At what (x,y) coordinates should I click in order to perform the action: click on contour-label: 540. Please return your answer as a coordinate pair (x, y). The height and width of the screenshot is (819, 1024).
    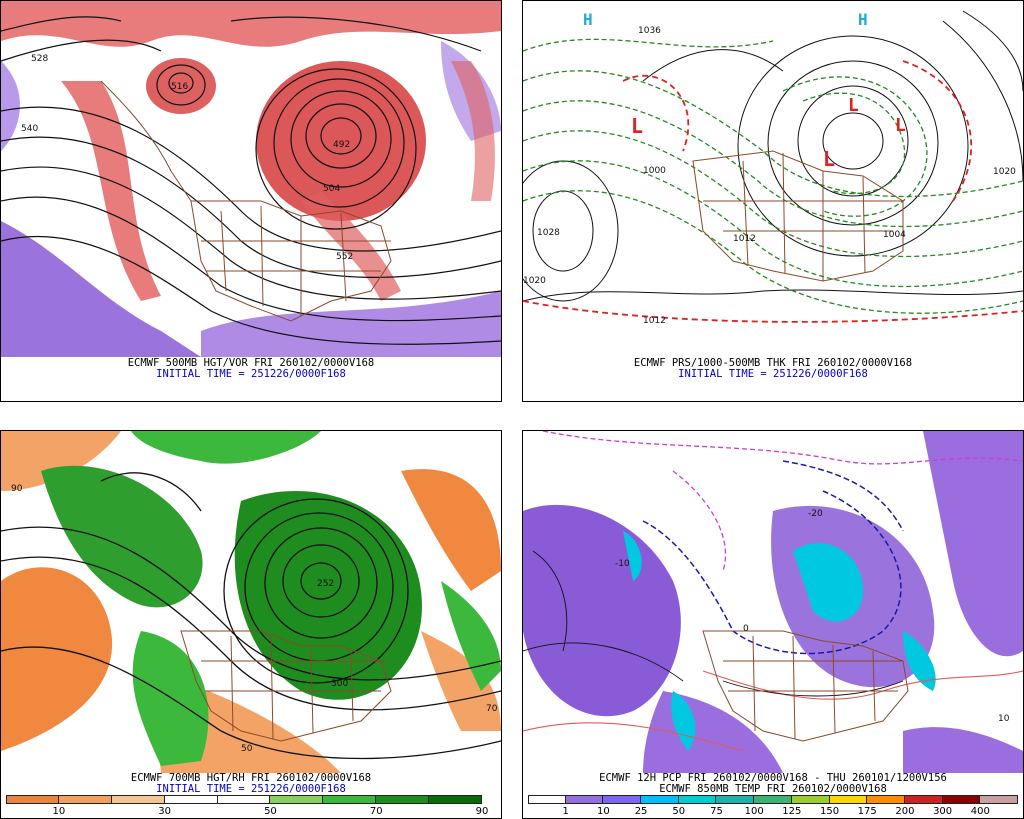
    Looking at the image, I should click on (29, 129).